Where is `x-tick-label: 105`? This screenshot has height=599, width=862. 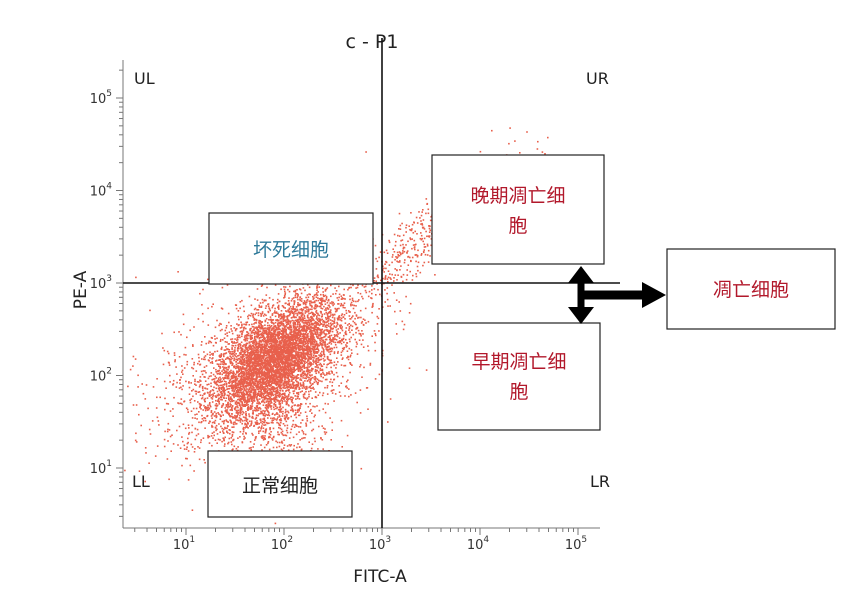
x-tick-label: 105 is located at coordinates (576, 544).